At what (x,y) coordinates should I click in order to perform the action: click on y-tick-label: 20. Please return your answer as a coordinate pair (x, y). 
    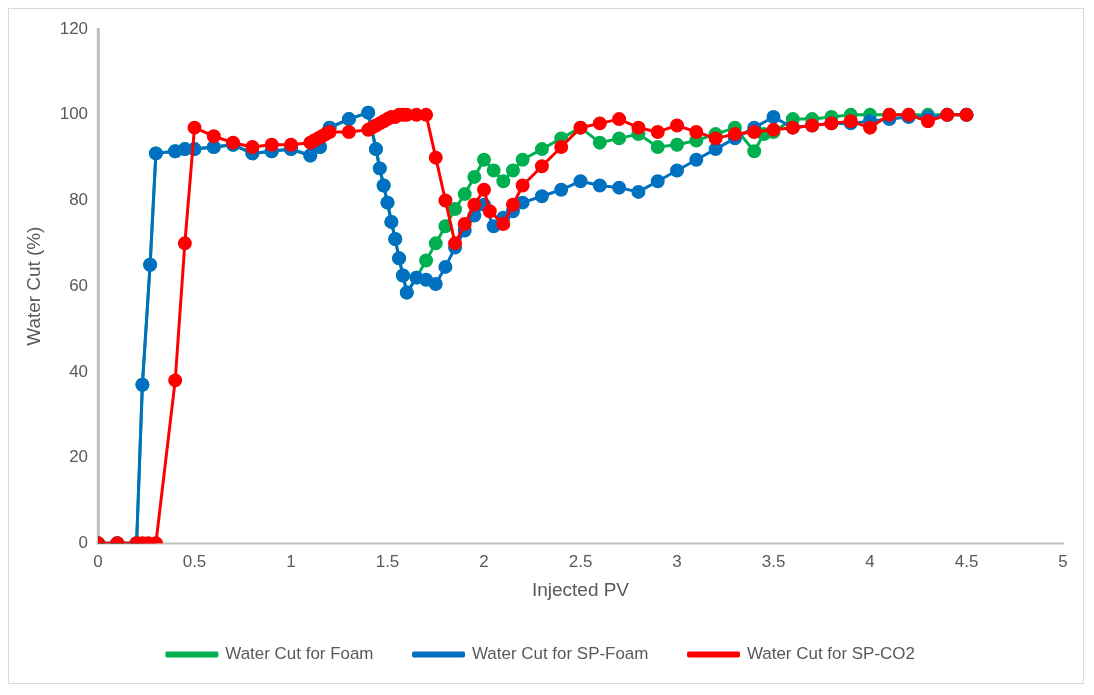
    Looking at the image, I should click on (79, 457).